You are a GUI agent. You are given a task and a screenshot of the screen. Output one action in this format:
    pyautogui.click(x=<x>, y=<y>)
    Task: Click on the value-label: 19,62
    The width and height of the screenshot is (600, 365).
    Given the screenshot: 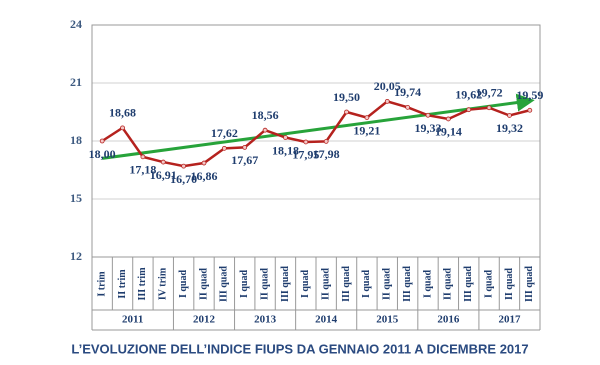 What is the action you would take?
    pyautogui.click(x=468, y=94)
    